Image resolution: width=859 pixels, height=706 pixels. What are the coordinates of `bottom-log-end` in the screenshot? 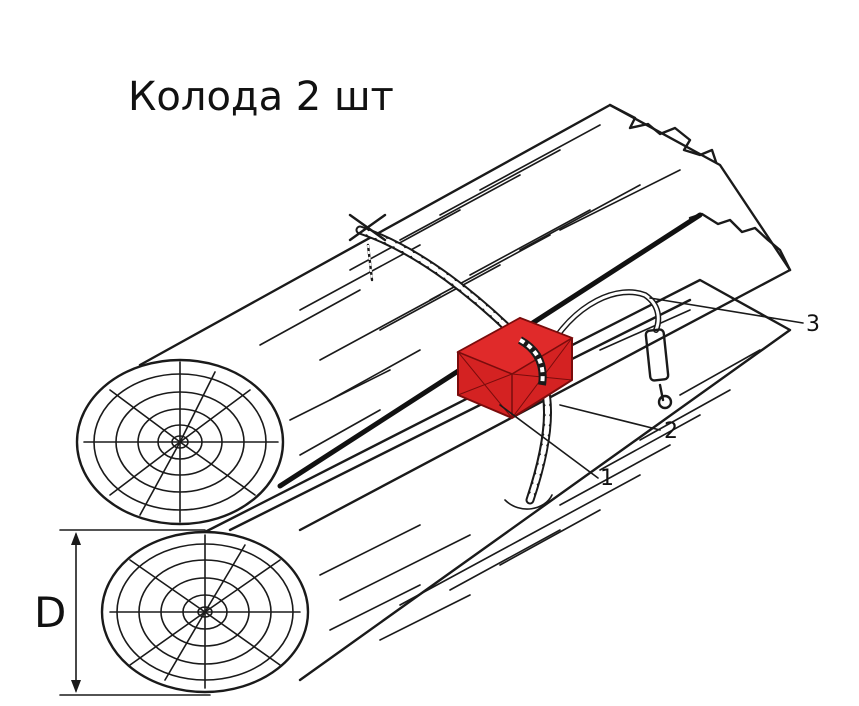 It's located at (205, 612).